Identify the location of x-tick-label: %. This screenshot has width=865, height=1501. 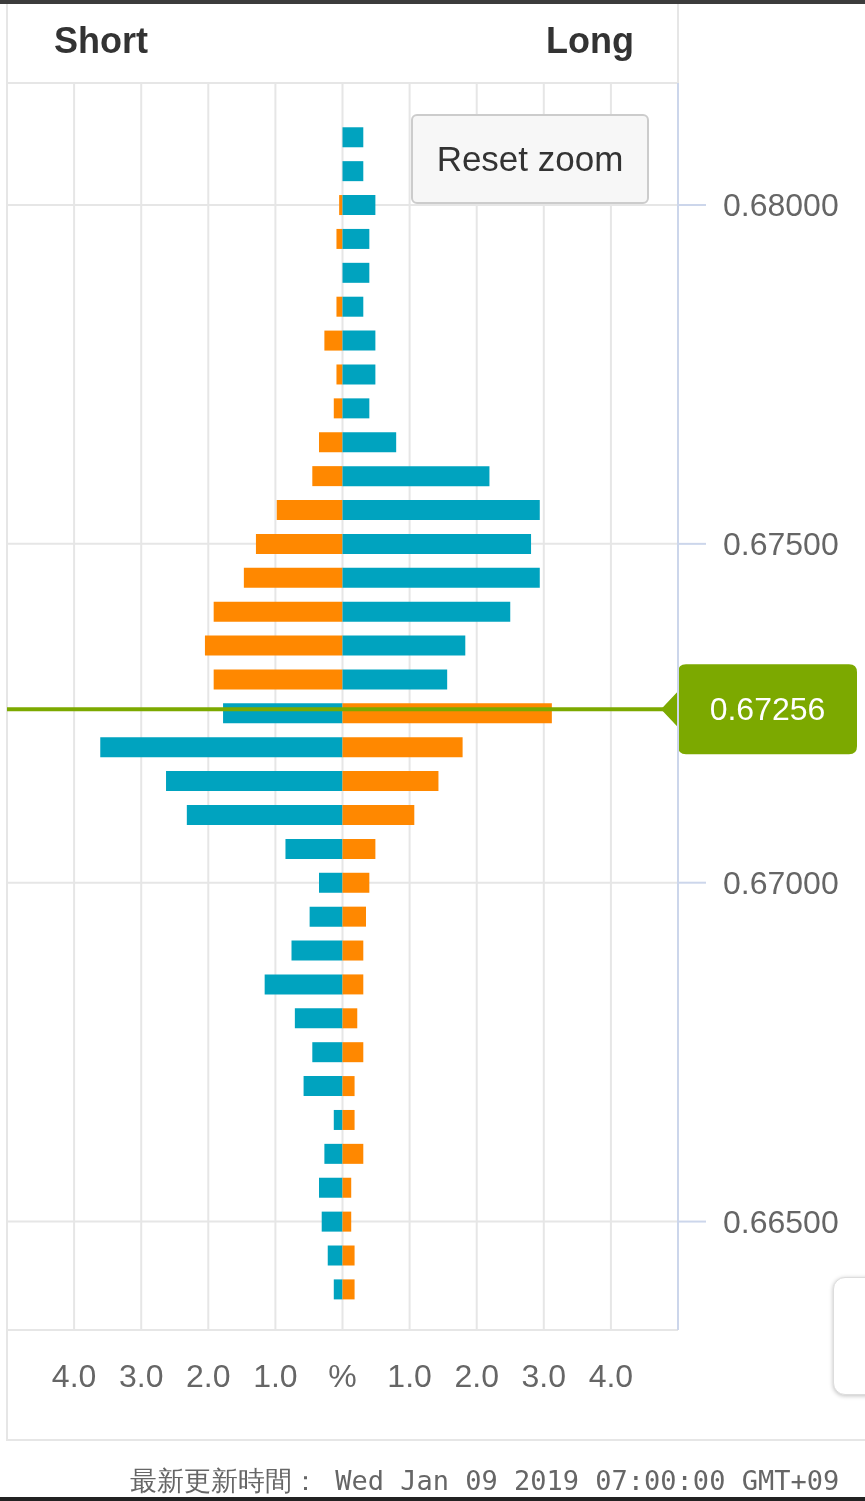
(342, 1375).